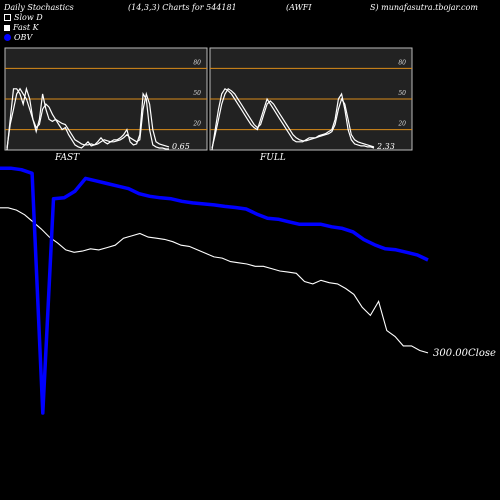 This screenshot has width=500, height=500. What do you see at coordinates (272, 158) in the screenshot?
I see `full-panel-label: FULL` at bounding box center [272, 158].